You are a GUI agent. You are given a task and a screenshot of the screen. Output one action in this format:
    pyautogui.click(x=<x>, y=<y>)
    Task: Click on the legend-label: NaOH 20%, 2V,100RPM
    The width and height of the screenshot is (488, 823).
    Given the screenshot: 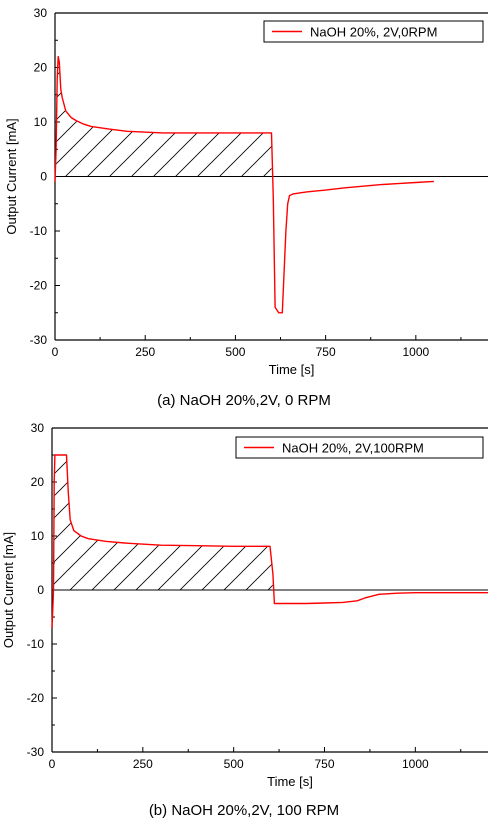 What is the action you would take?
    pyautogui.click(x=353, y=448)
    